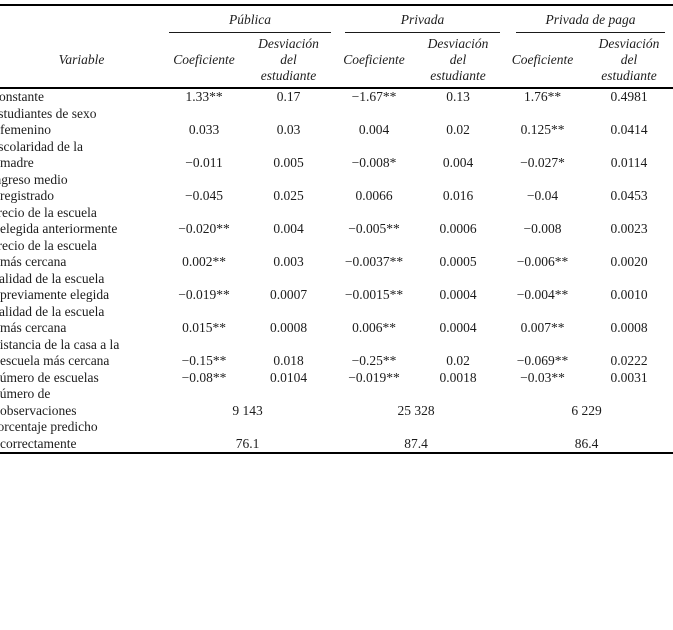  Describe the element at coordinates (629, 228) in the screenshot. I see `cell-value: 0.0023` at that location.